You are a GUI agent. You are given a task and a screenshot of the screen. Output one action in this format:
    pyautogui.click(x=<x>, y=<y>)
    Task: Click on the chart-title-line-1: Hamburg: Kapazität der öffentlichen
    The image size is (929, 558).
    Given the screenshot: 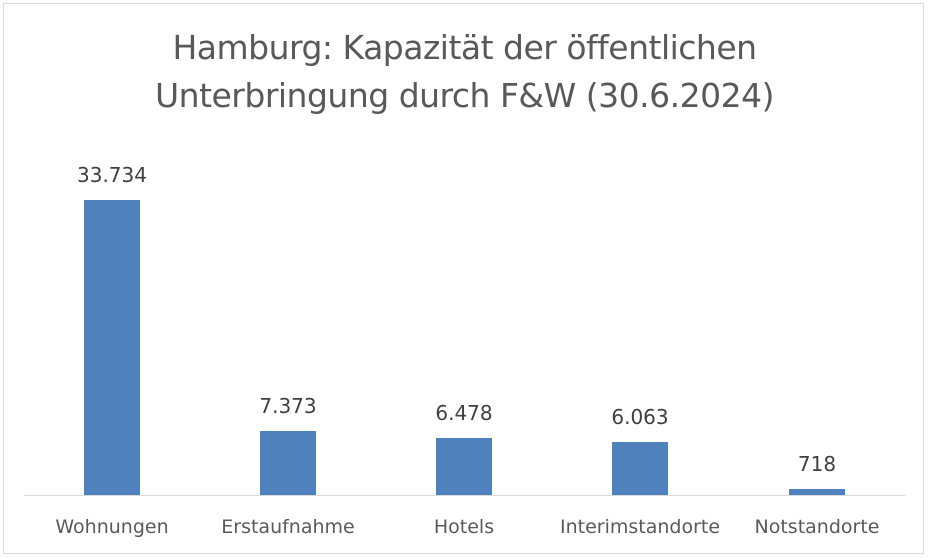 What is the action you would take?
    pyautogui.click(x=464, y=47)
    